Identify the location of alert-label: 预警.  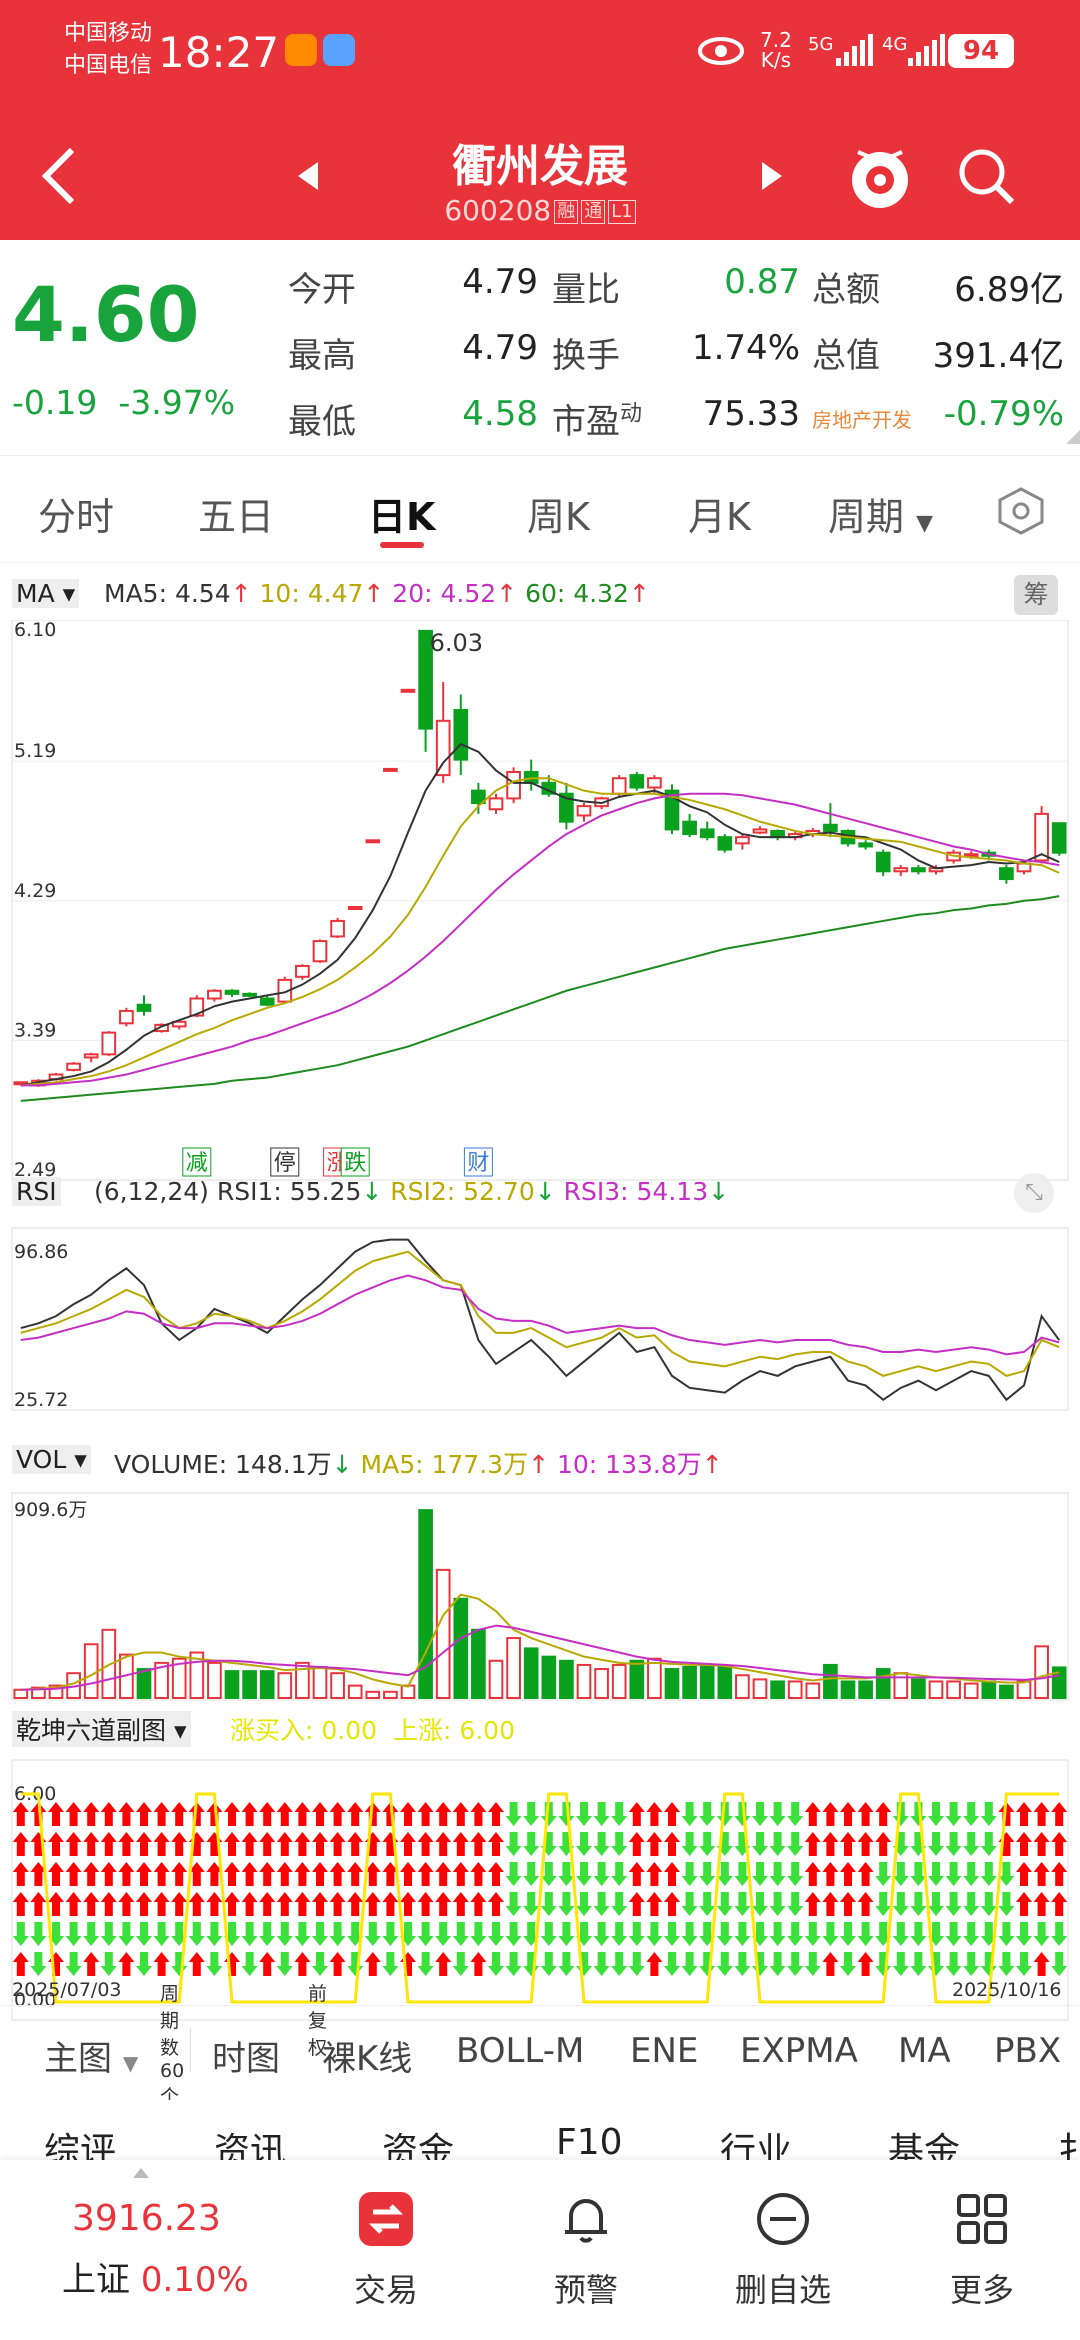
(585, 2290).